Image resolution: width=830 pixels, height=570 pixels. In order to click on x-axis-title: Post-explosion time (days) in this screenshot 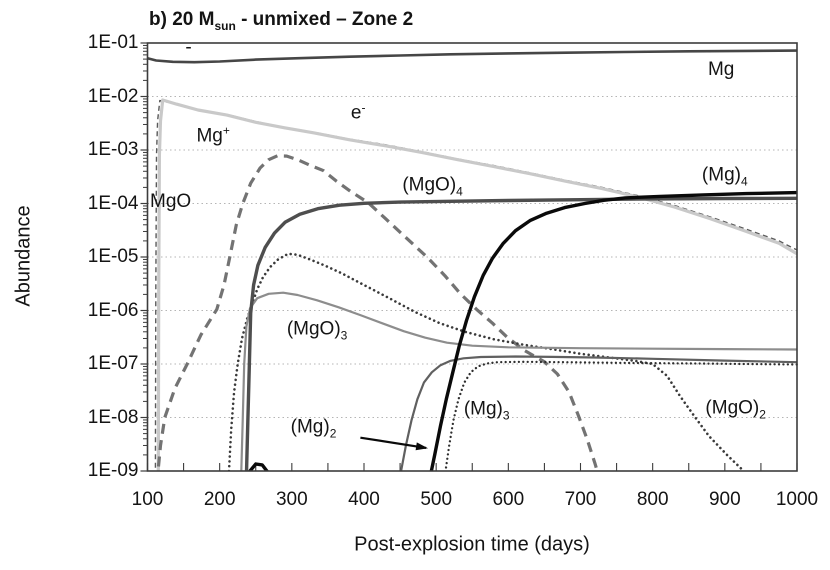, I will do `click(472, 544)`.